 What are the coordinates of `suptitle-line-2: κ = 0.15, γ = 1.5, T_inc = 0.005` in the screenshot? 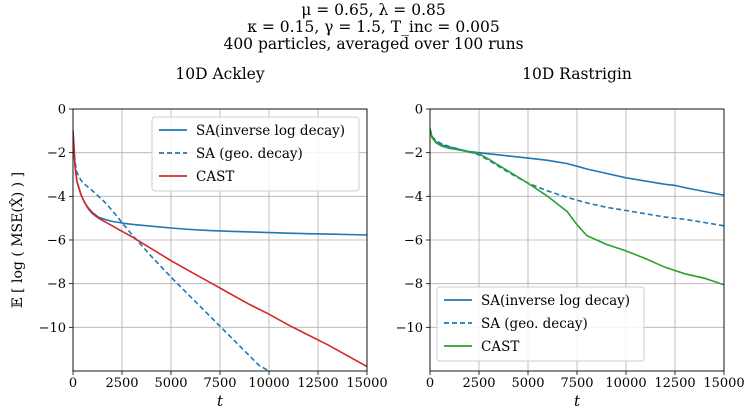 It's located at (373, 27).